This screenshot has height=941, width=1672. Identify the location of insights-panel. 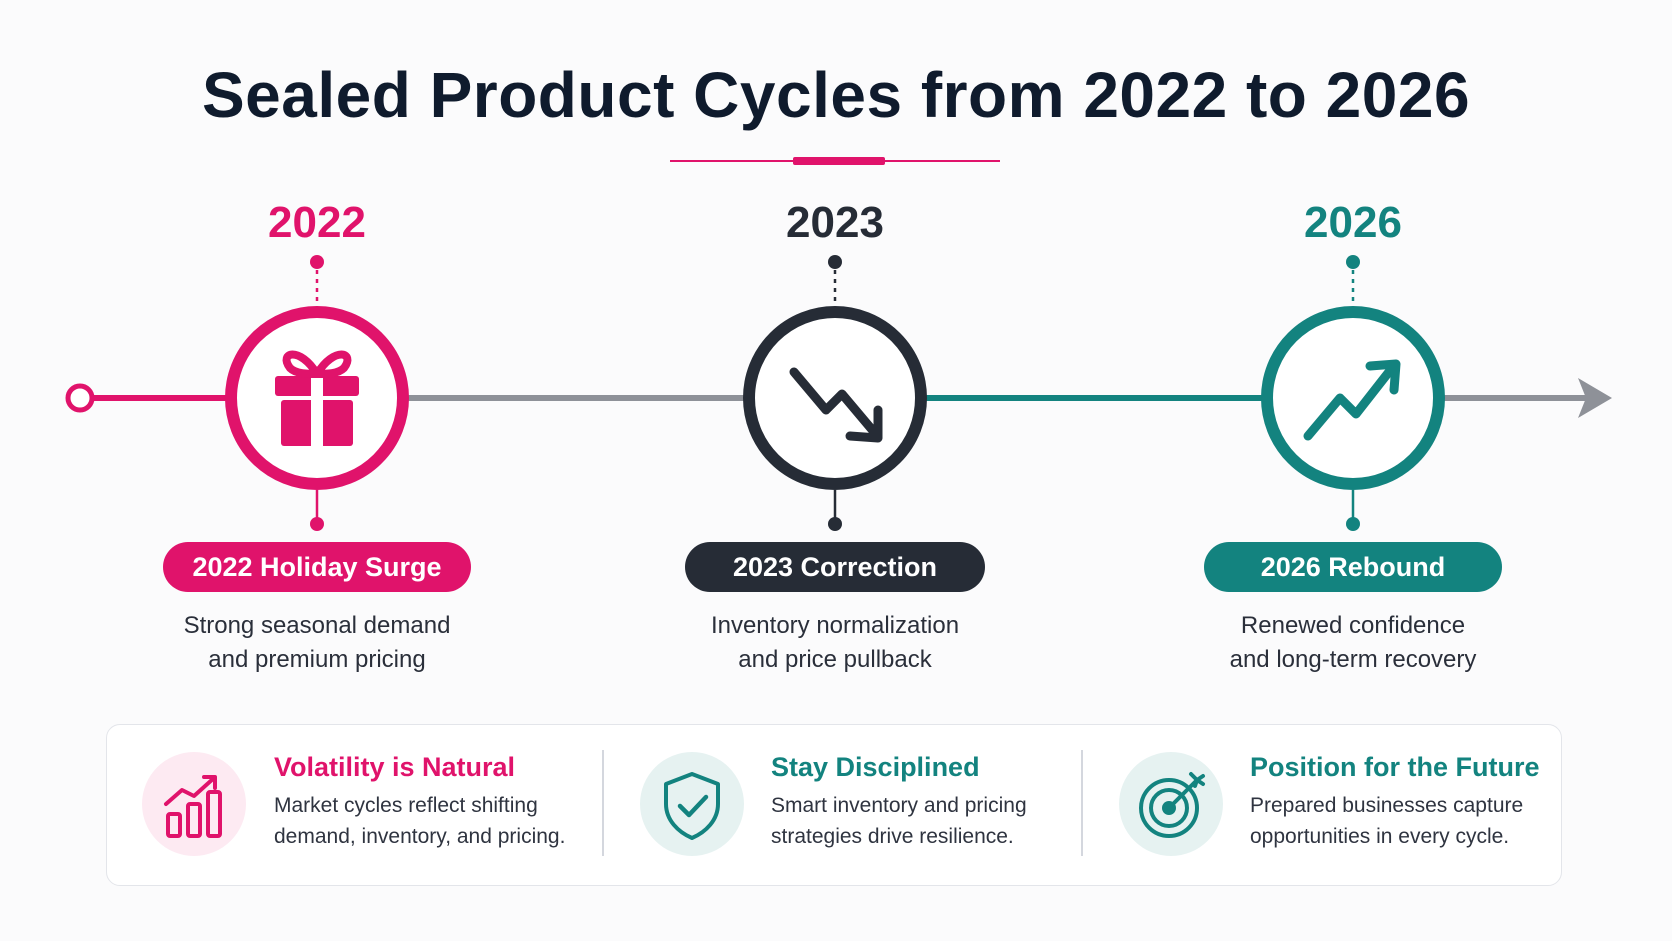
(834, 805).